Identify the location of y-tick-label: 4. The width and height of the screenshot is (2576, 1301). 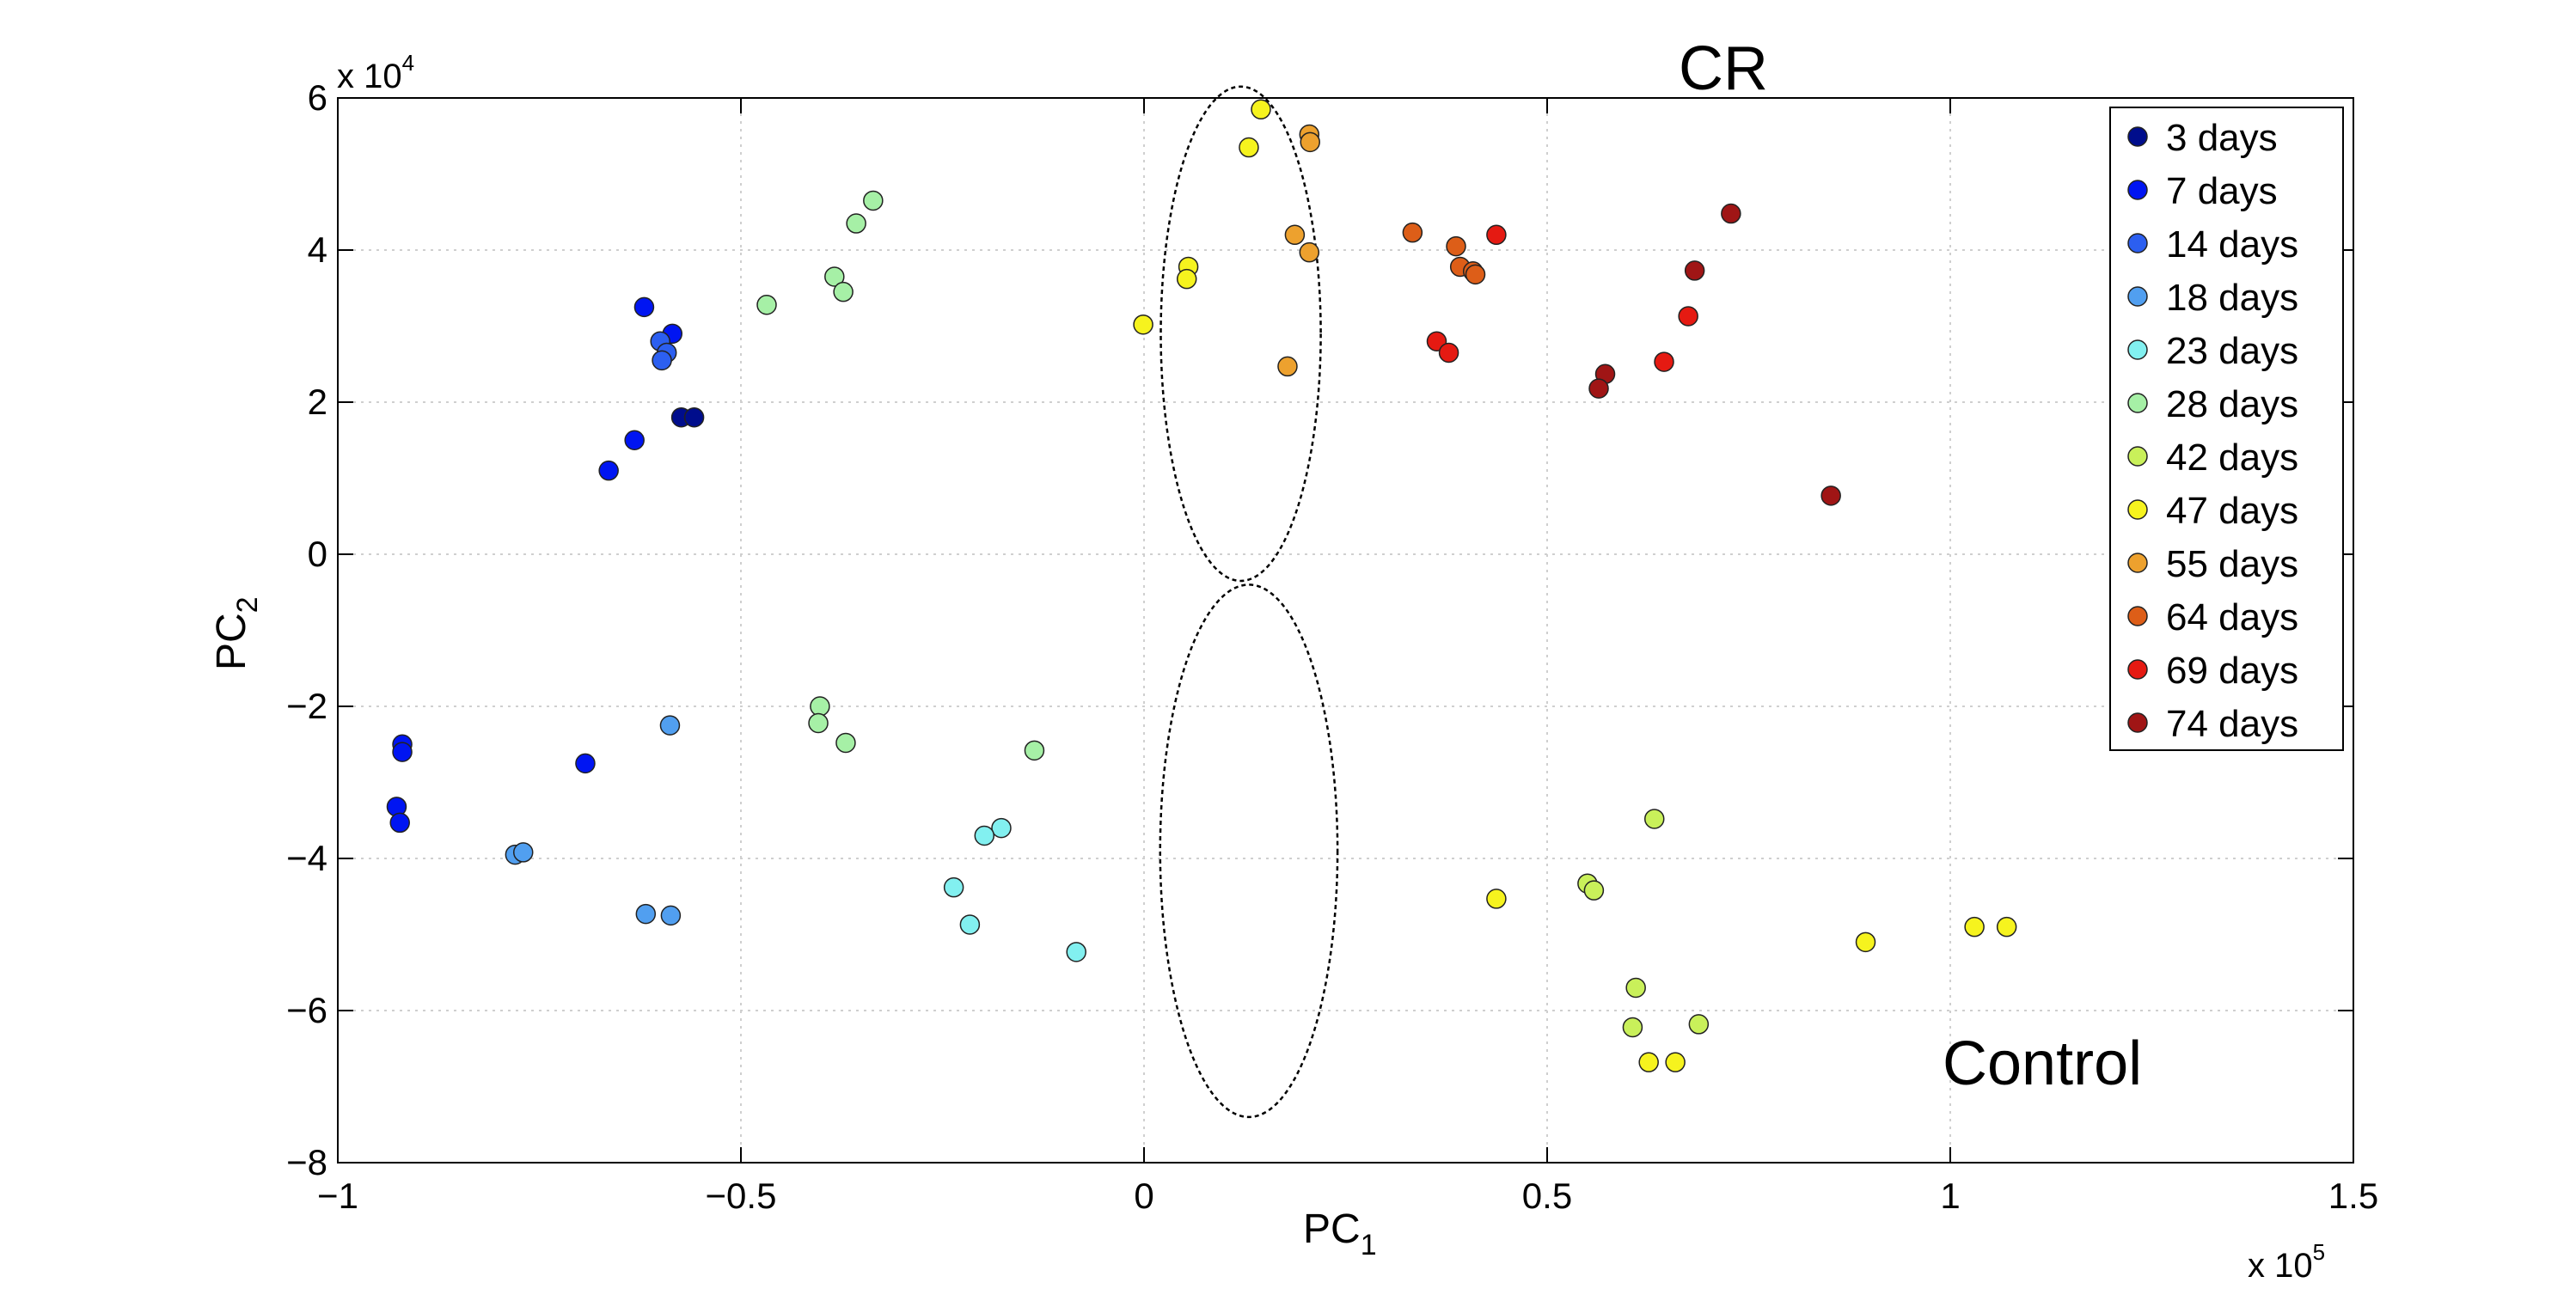
(317, 249).